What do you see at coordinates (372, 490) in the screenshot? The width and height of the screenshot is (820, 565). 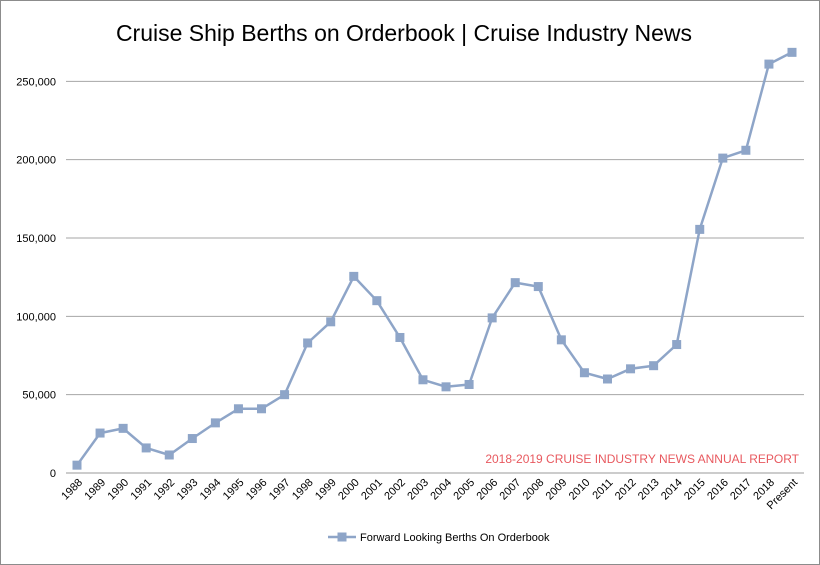 I see `x-tick-label: 2001` at bounding box center [372, 490].